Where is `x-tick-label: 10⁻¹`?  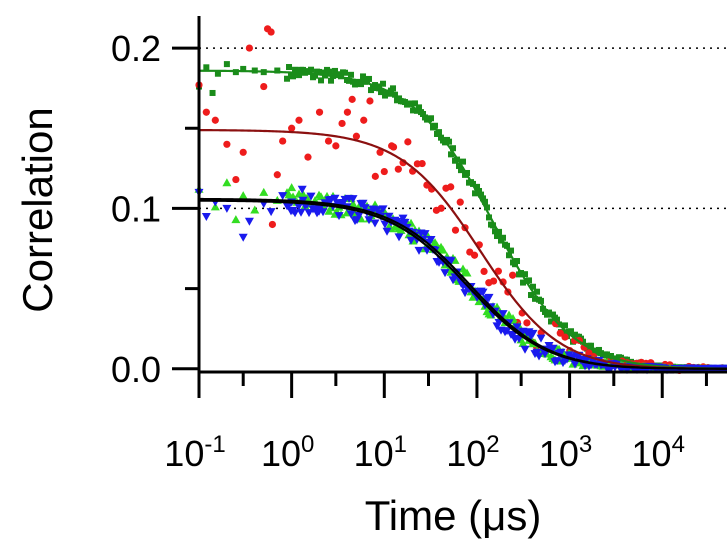 x-tick-label: 10⁻¹ is located at coordinates (194, 452).